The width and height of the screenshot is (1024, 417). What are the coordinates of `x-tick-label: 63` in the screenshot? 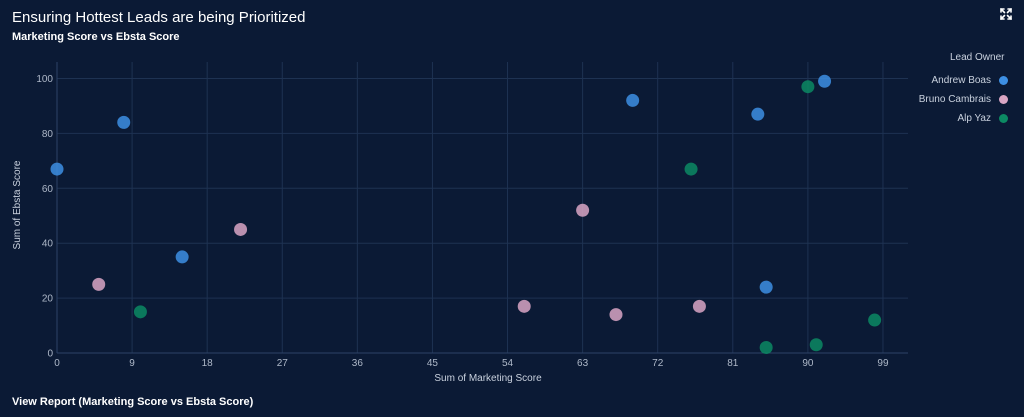 It's located at (583, 363).